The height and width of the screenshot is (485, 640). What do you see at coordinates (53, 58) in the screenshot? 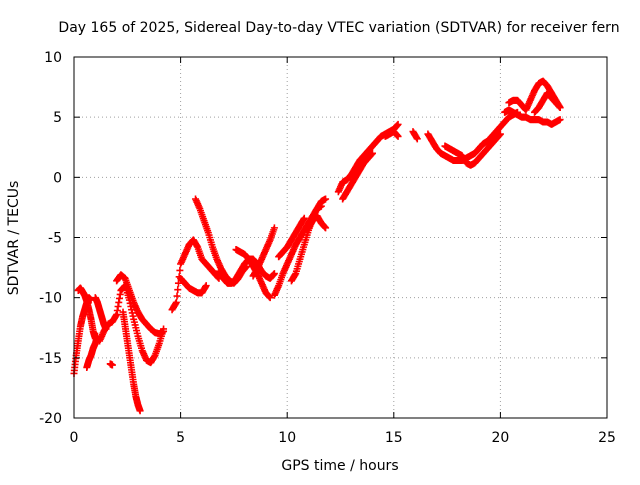
I see `y-tick-label: 10` at bounding box center [53, 58].